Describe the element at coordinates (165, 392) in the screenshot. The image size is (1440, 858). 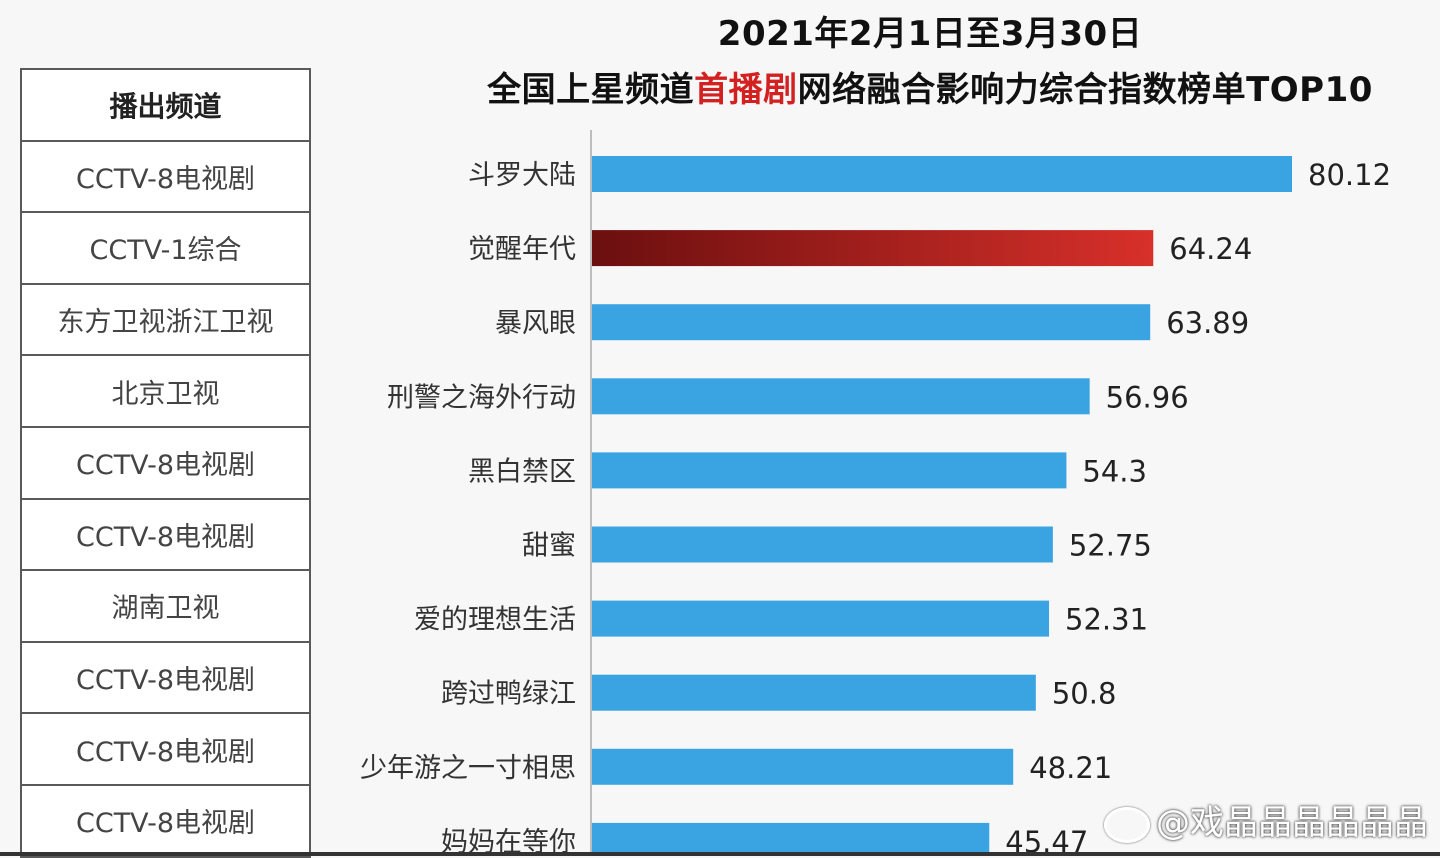
I see `channel-row: 北京卫视` at that location.